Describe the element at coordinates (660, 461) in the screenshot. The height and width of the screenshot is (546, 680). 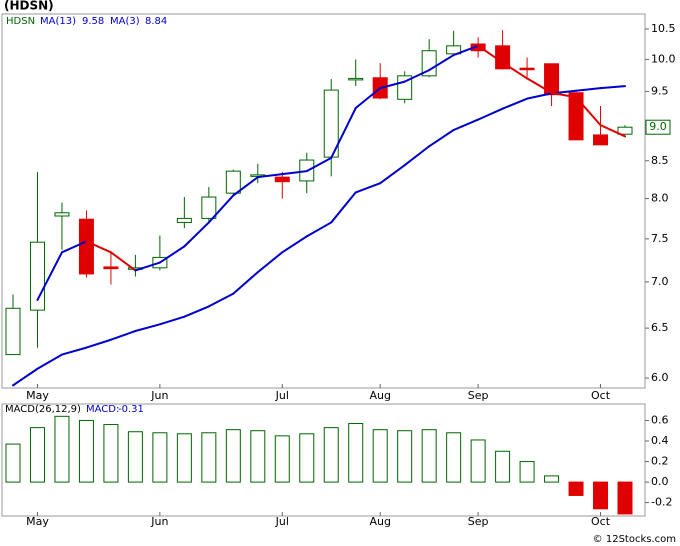
I see `y-tick-label: 0.2` at that location.